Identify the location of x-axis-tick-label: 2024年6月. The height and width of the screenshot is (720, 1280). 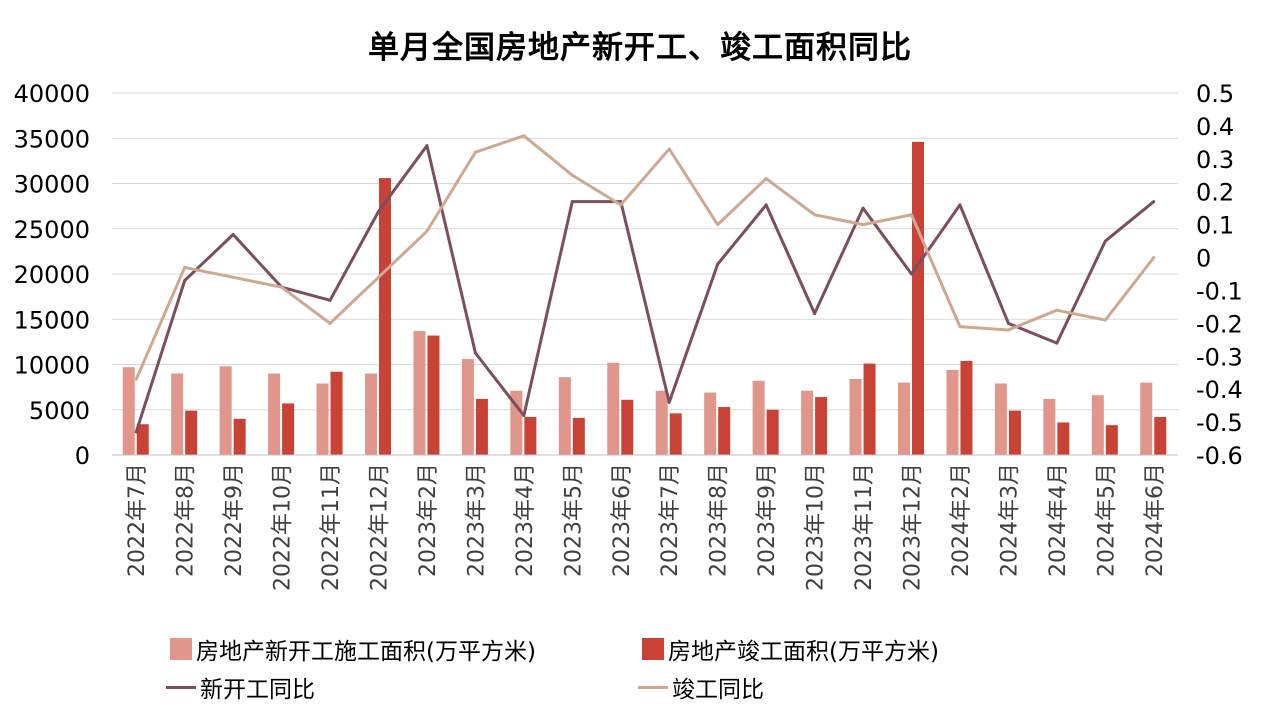
(1155, 520).